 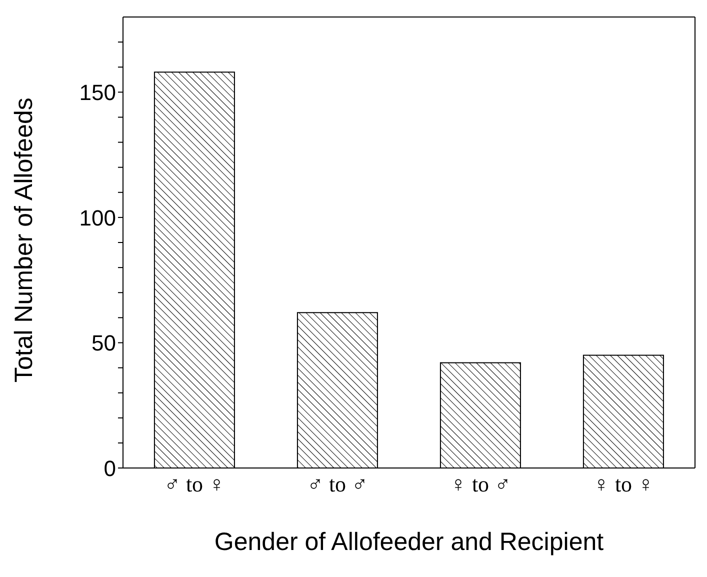 What do you see at coordinates (104, 343) in the screenshot?
I see `y-tick-label: 50` at bounding box center [104, 343].